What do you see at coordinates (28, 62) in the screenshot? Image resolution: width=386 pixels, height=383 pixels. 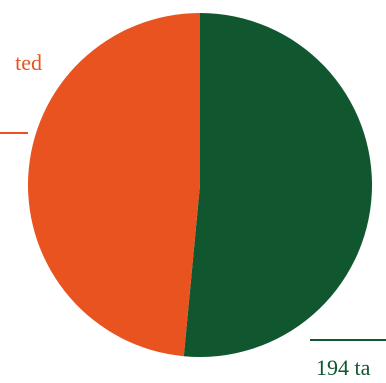 I see `slice-label-1: ted` at bounding box center [28, 62].